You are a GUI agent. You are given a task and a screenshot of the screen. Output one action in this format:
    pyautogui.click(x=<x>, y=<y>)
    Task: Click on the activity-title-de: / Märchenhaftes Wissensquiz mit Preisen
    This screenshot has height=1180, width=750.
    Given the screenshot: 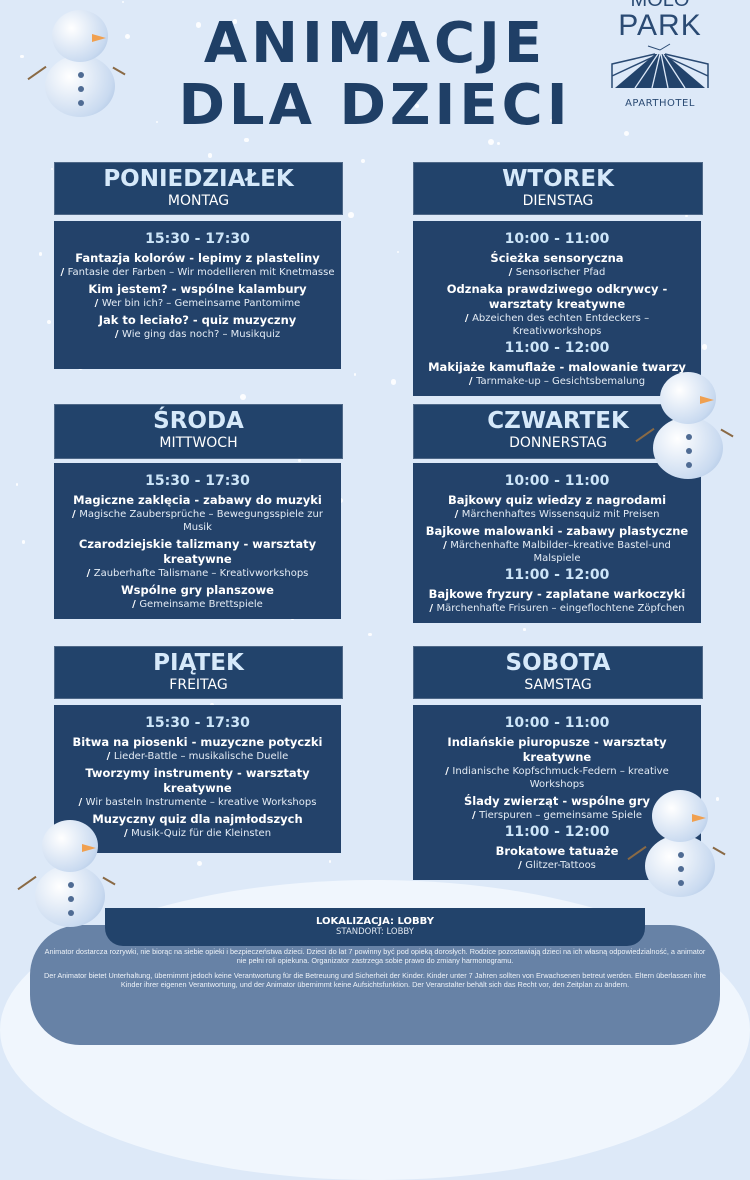 What is the action you would take?
    pyautogui.click(x=557, y=514)
    